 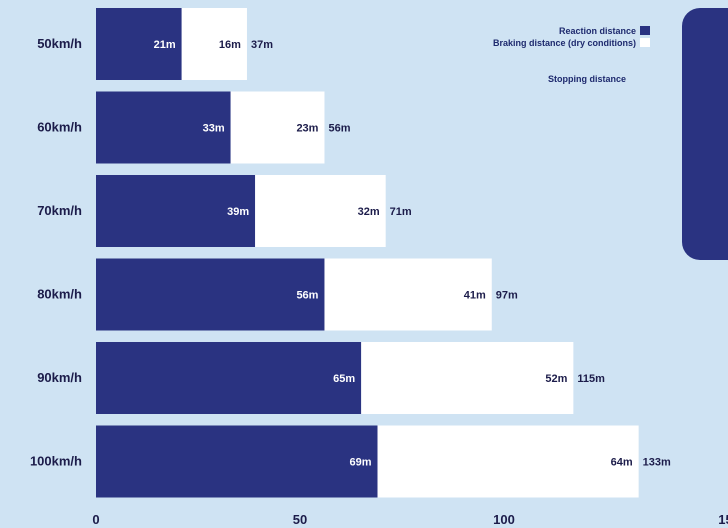 I want to click on legend-reaction-label: Reaction distance, so click(x=597, y=31).